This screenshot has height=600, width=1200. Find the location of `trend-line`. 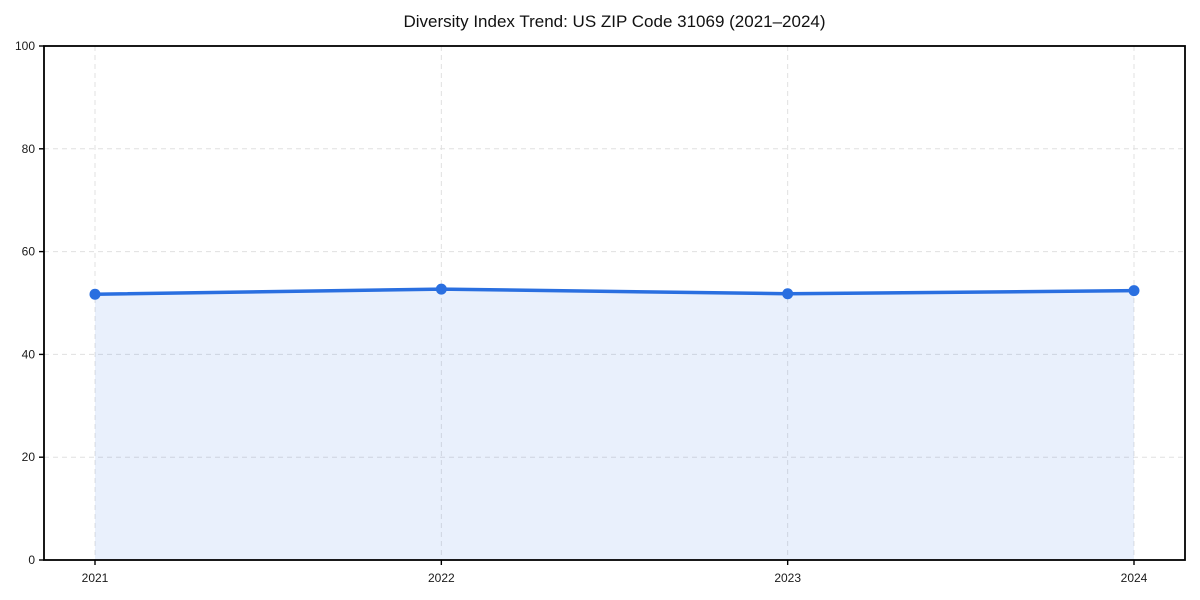

trend-line is located at coordinates (614, 292).